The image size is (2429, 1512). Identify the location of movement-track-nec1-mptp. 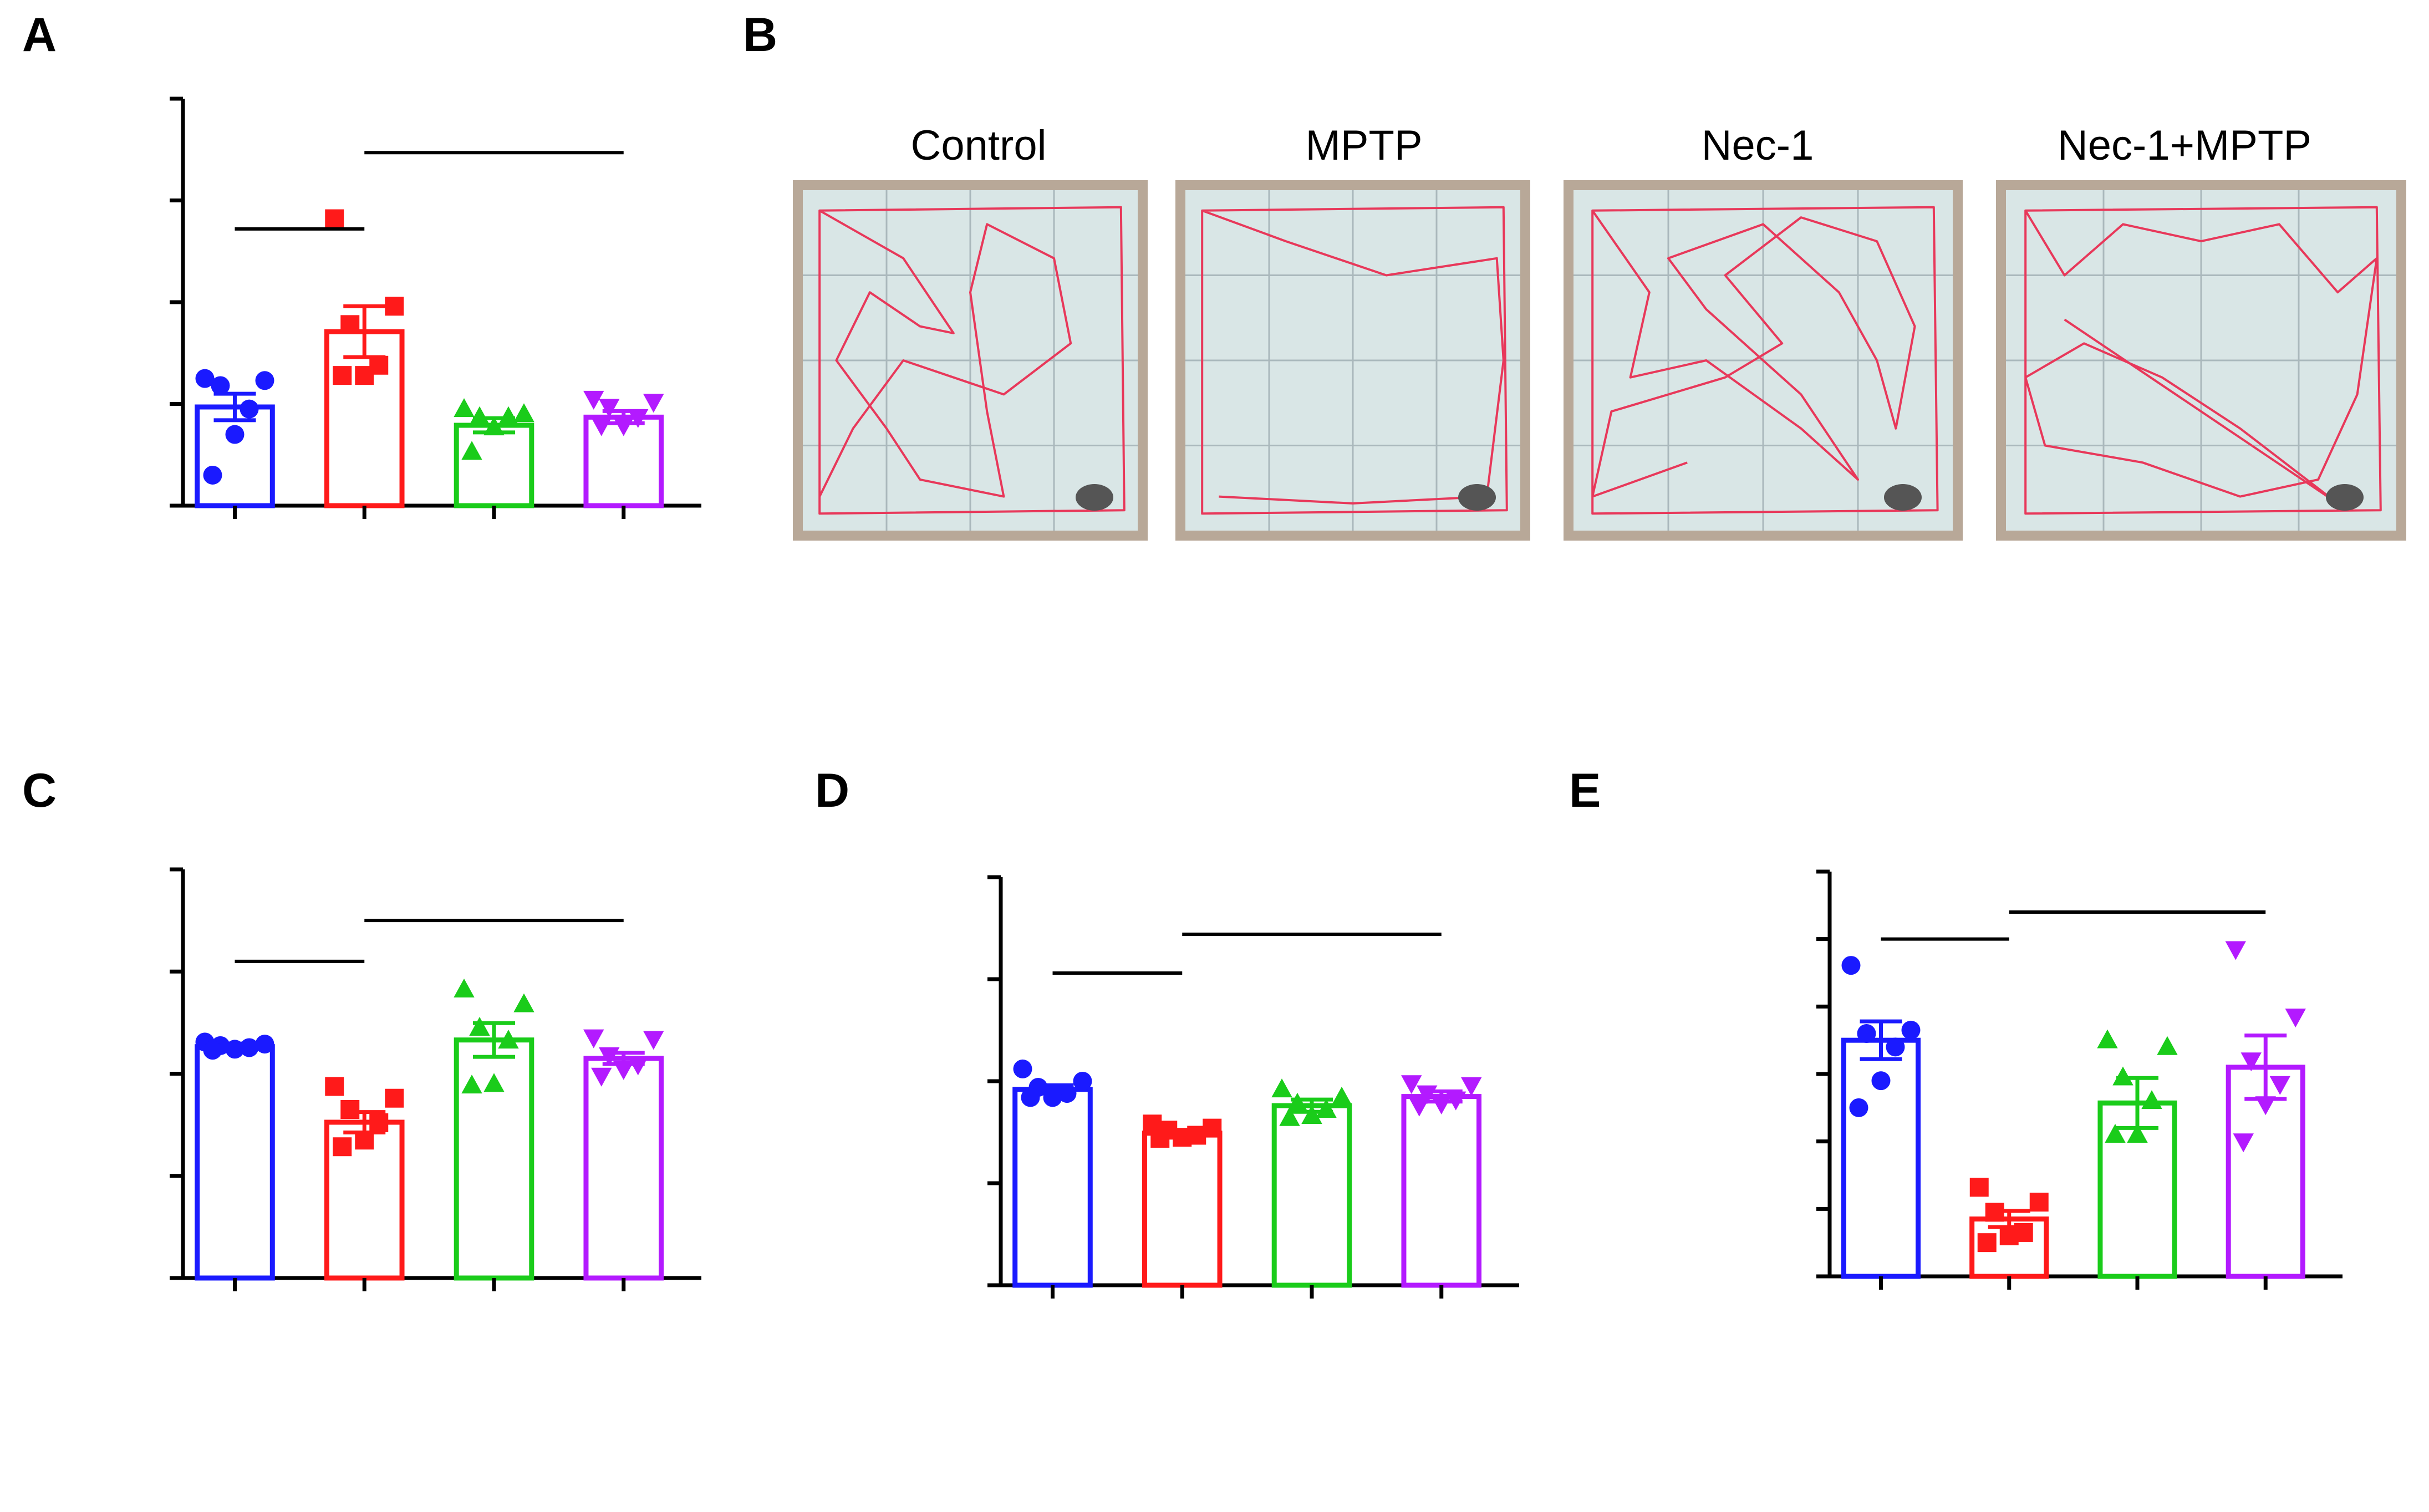
(2203, 361).